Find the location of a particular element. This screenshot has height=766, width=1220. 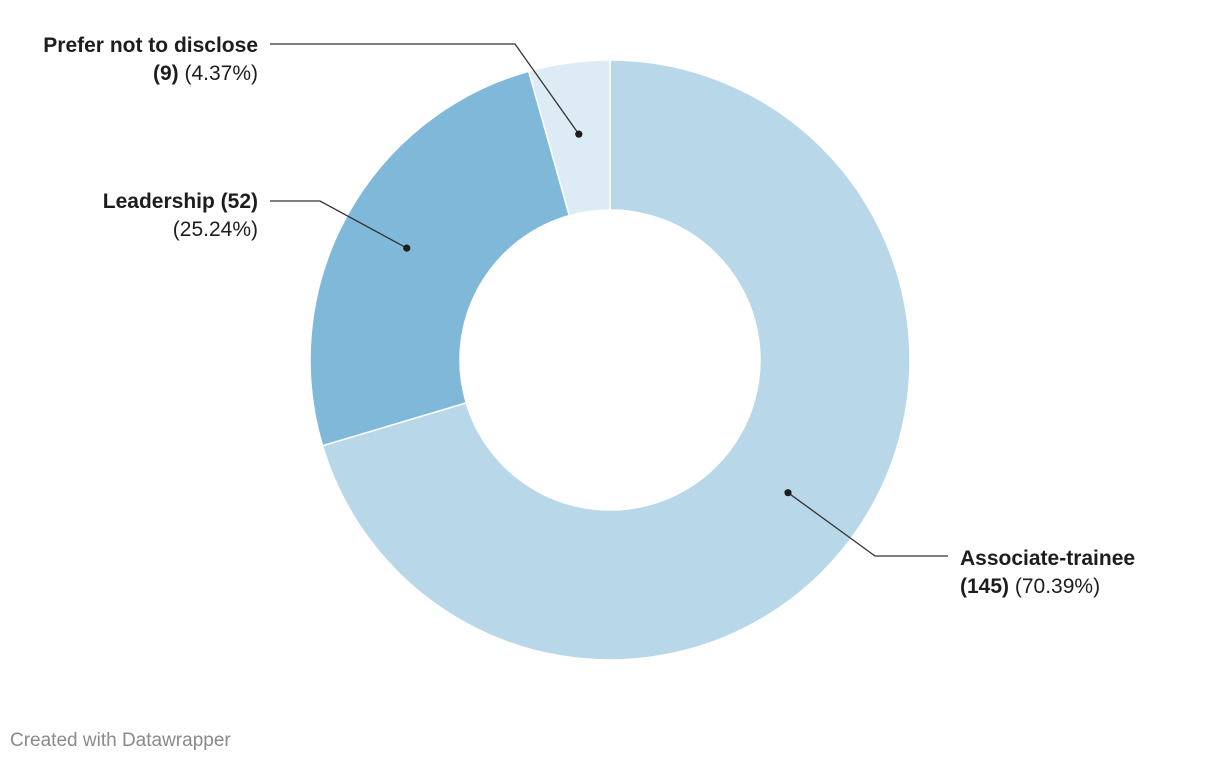

slice-label-leadership: Leadership (52) is located at coordinates (180, 201).